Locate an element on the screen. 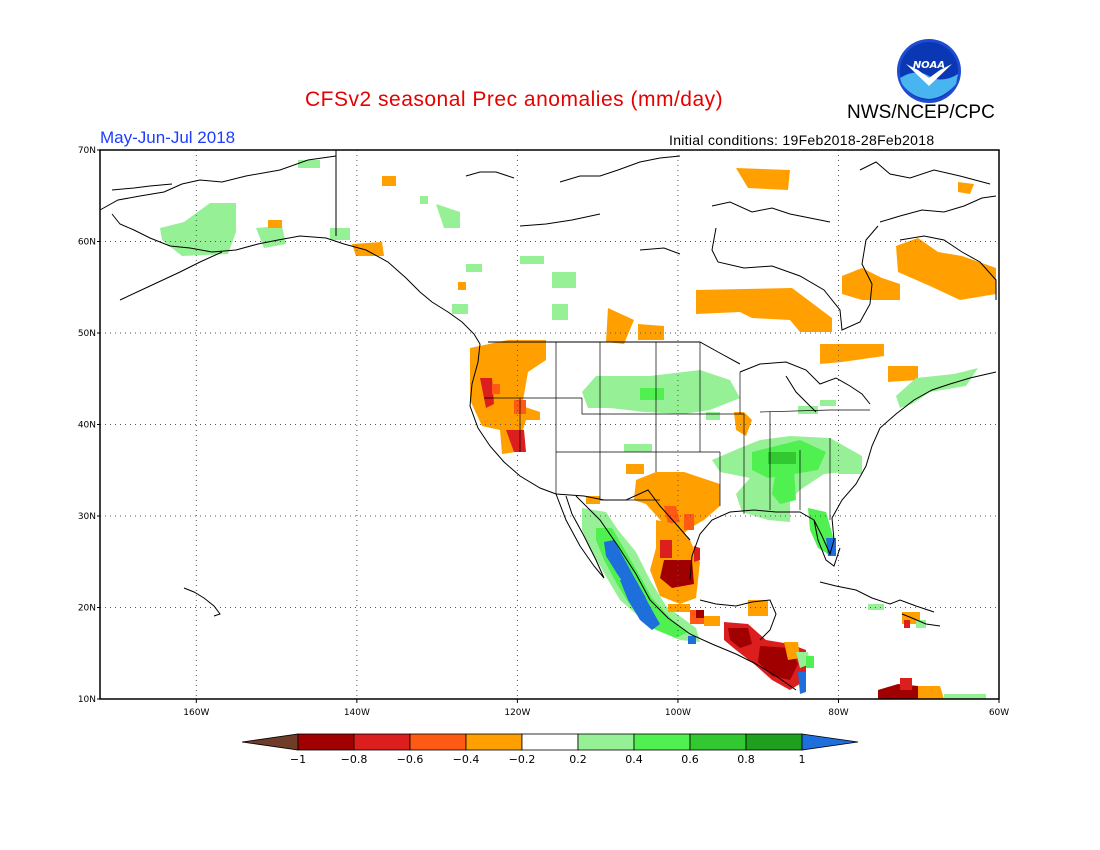 The image size is (1100, 850). colorbar-label: 0.4 is located at coordinates (634, 759).